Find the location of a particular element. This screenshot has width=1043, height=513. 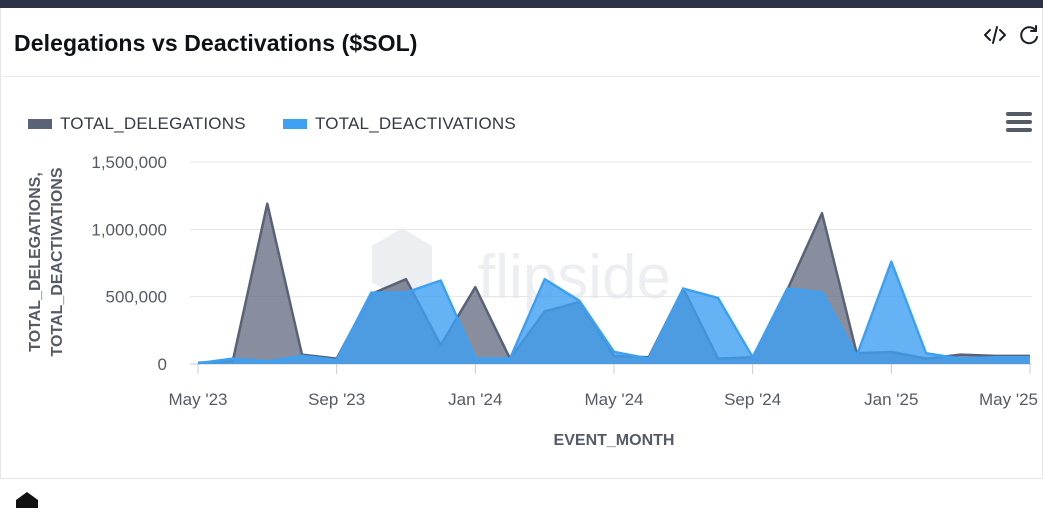

legend-item-deactivations: TOTAL_DEACTIVATIONS is located at coordinates (399, 124).